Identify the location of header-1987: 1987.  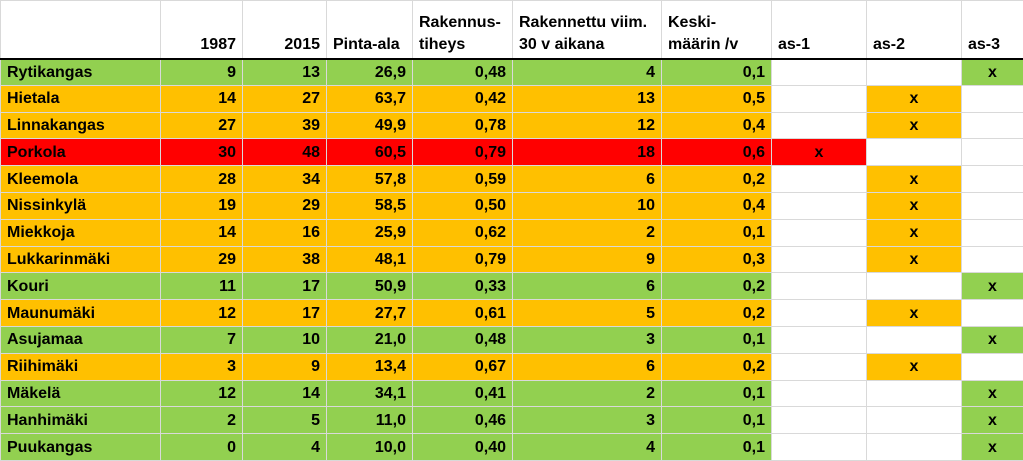
(201, 30).